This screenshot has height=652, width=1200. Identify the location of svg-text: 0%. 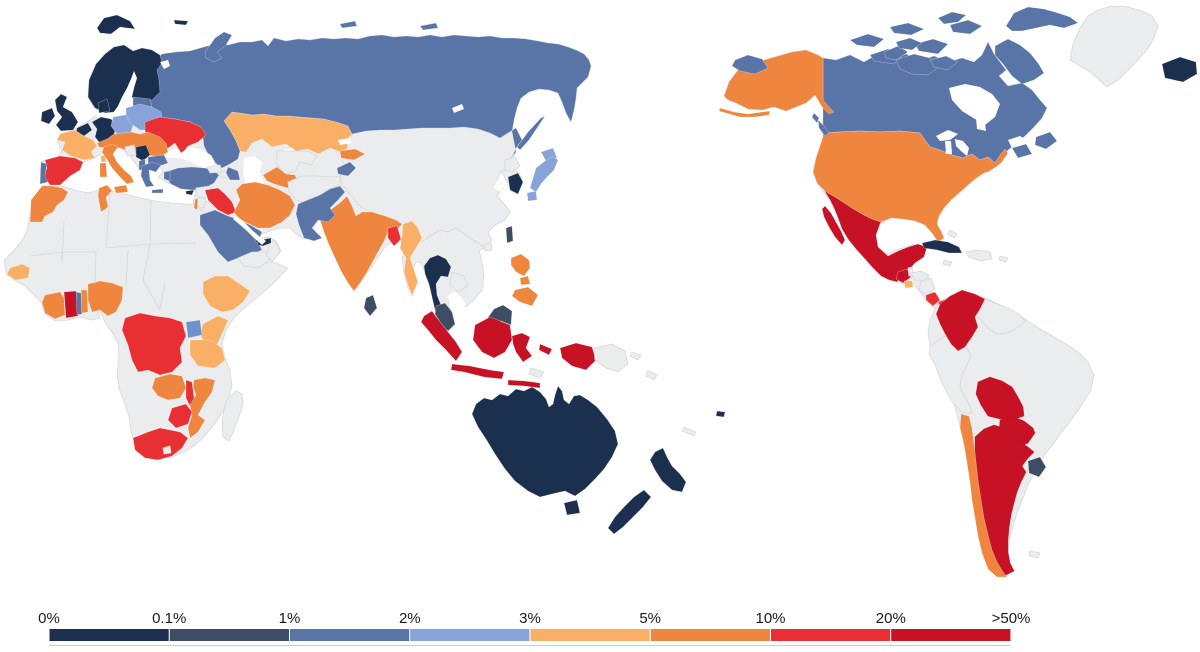
(49, 618).